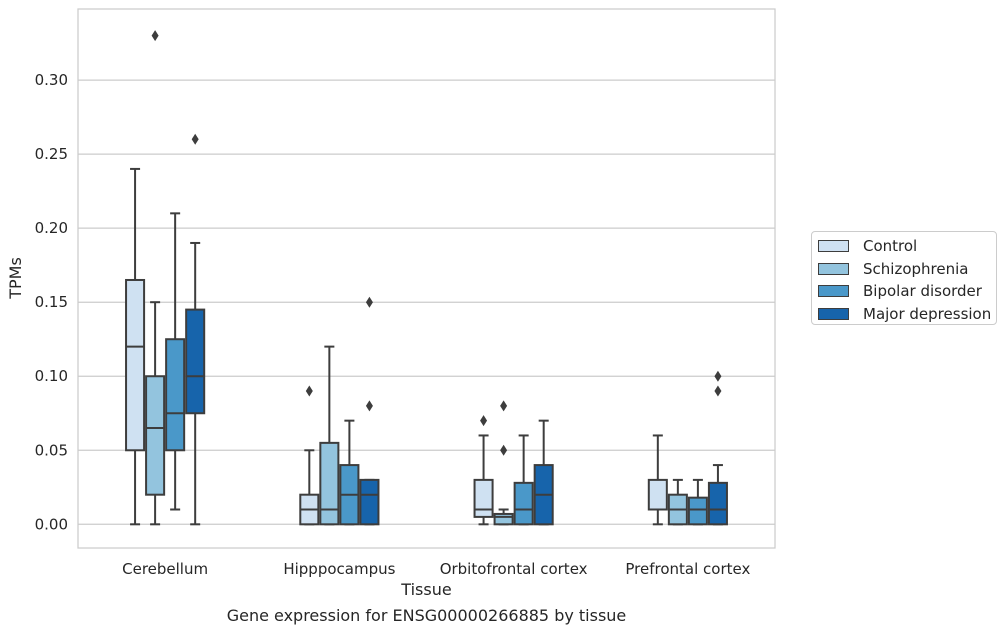 This screenshot has width=1007, height=634. What do you see at coordinates (51, 524) in the screenshot?
I see `y-tick-label: 0.00` at bounding box center [51, 524].